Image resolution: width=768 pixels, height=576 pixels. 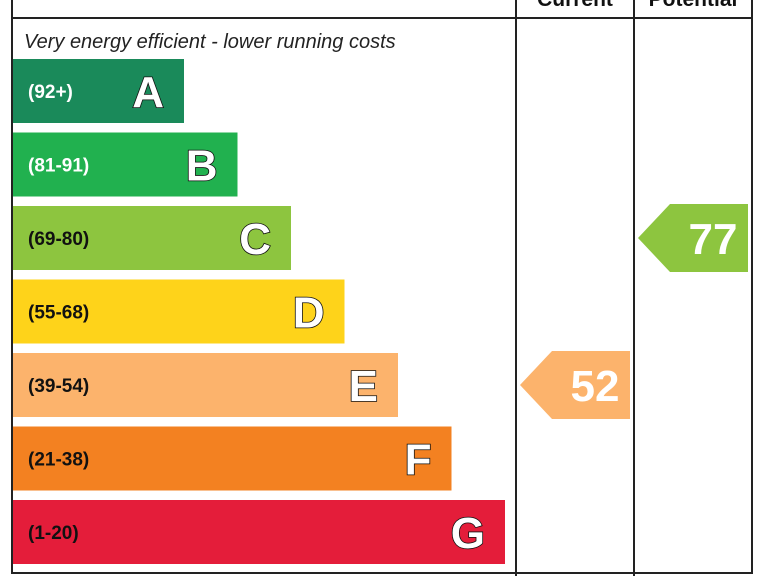 I want to click on current-rating-arrow: 52, so click(x=575, y=385).